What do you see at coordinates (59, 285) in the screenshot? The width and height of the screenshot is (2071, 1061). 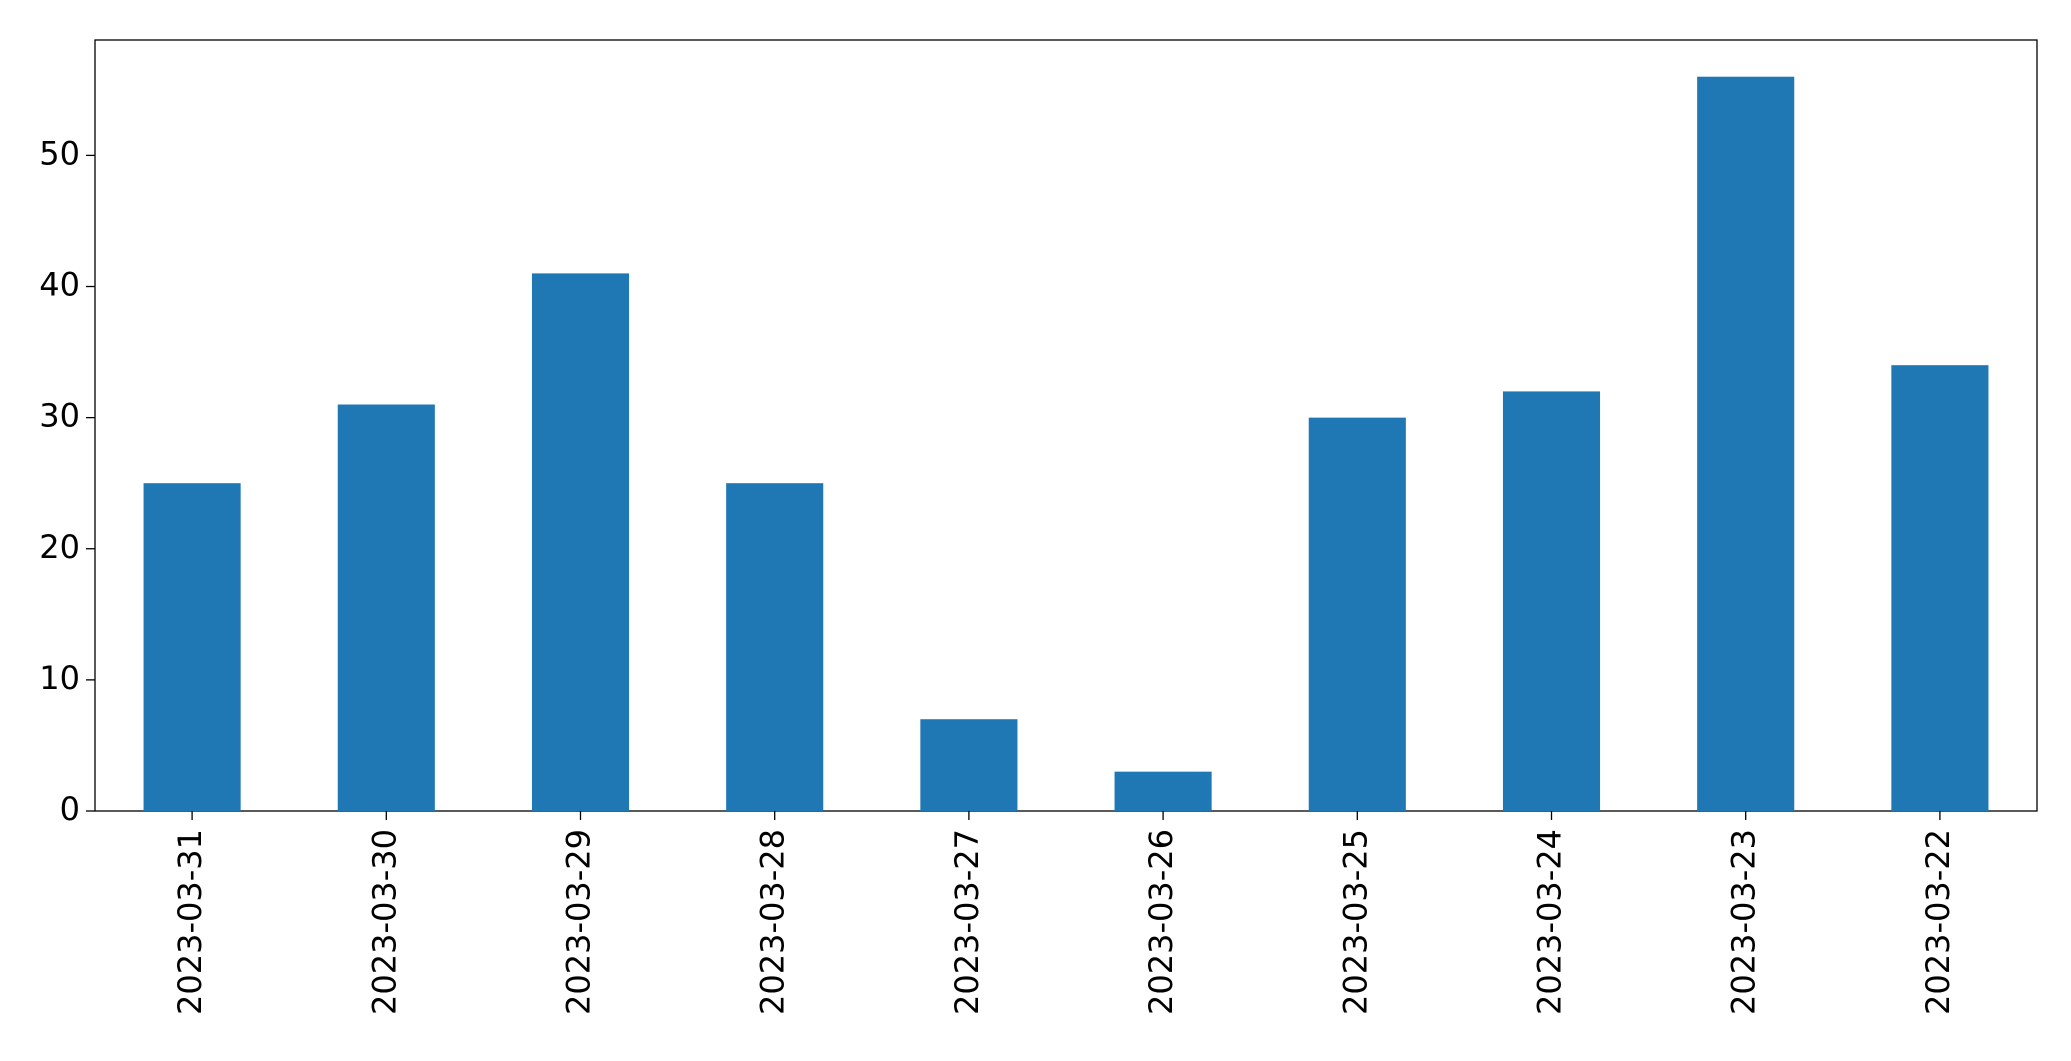 I see `y-tick-label: 40` at bounding box center [59, 285].